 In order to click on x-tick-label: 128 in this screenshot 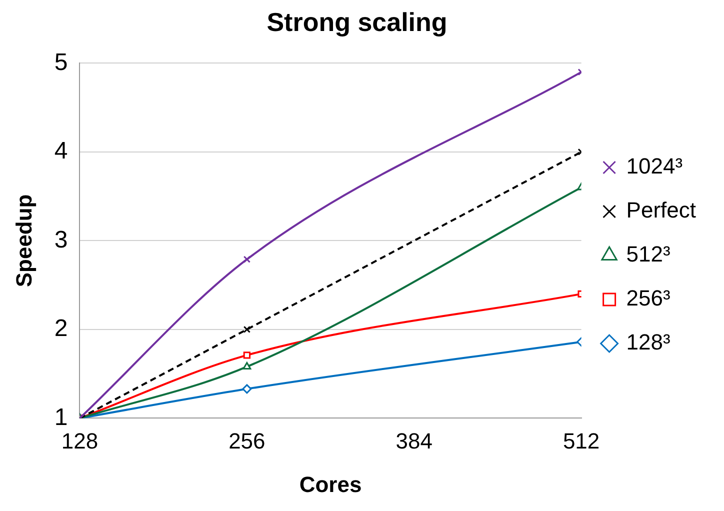, I will do `click(79, 441)`.